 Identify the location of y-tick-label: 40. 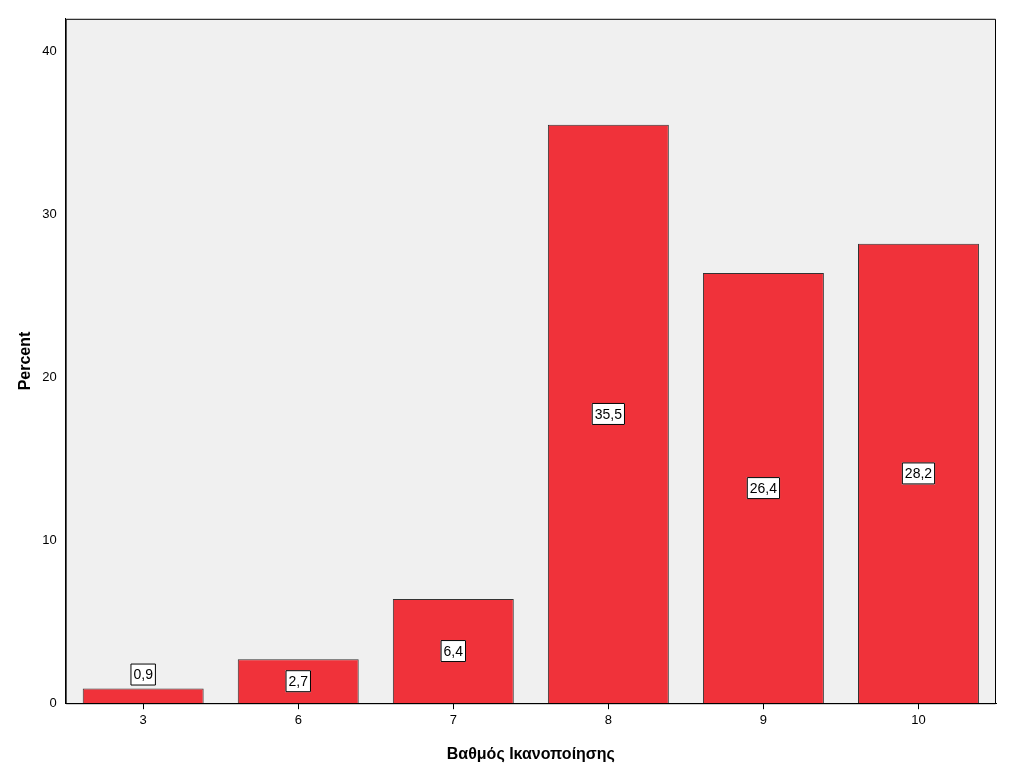
(49, 50).